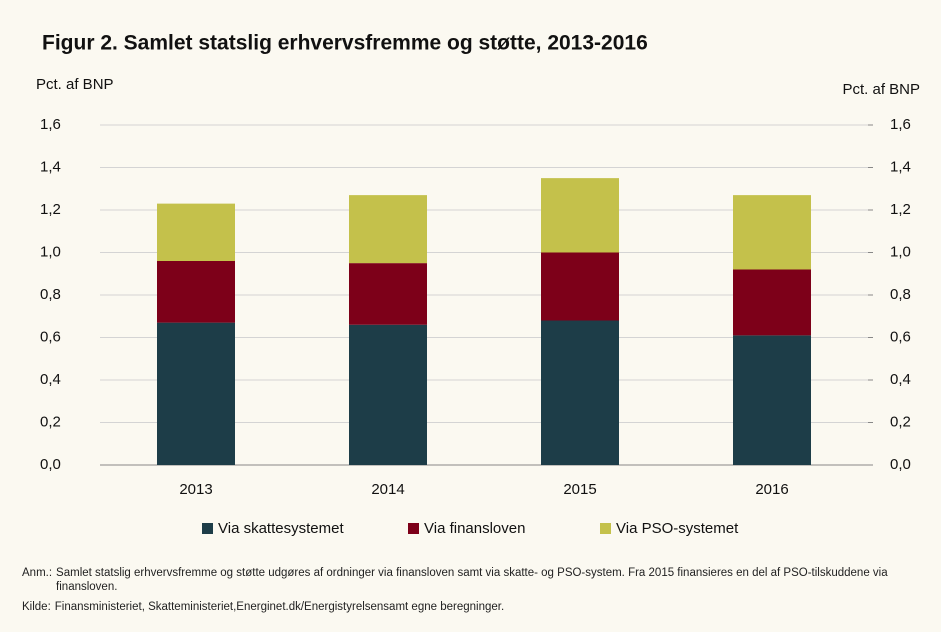  Describe the element at coordinates (900, 379) in the screenshot. I see `y2-tick-label: 0,4` at that location.